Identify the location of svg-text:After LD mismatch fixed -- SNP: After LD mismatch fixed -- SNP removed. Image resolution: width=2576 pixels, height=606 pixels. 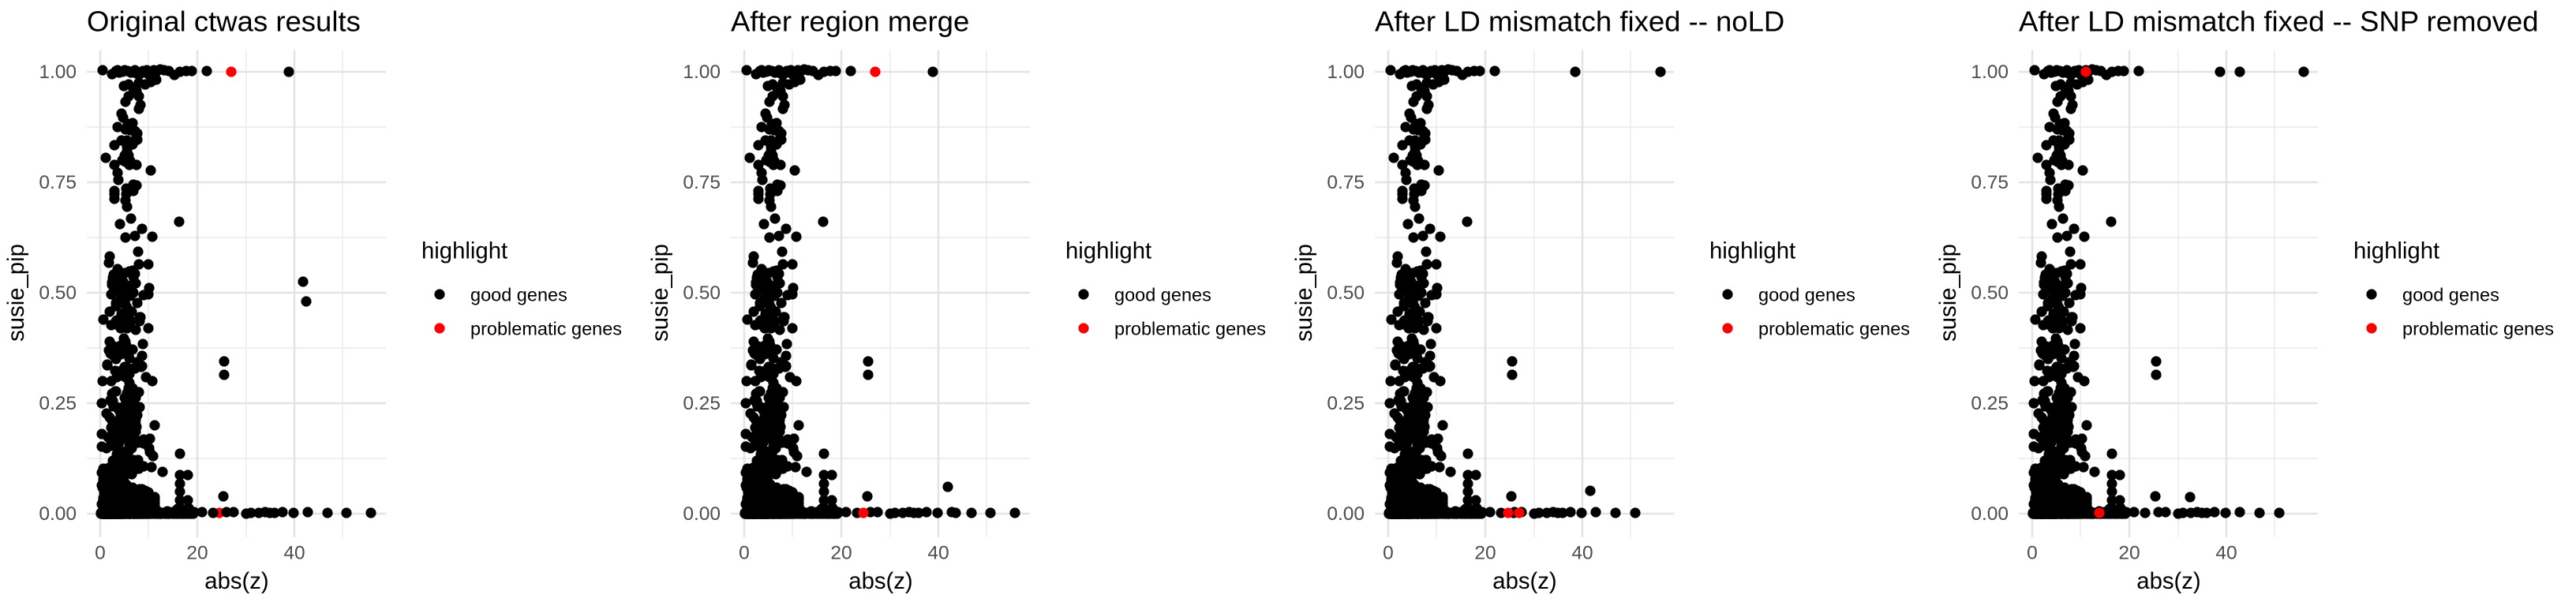
(2279, 22).